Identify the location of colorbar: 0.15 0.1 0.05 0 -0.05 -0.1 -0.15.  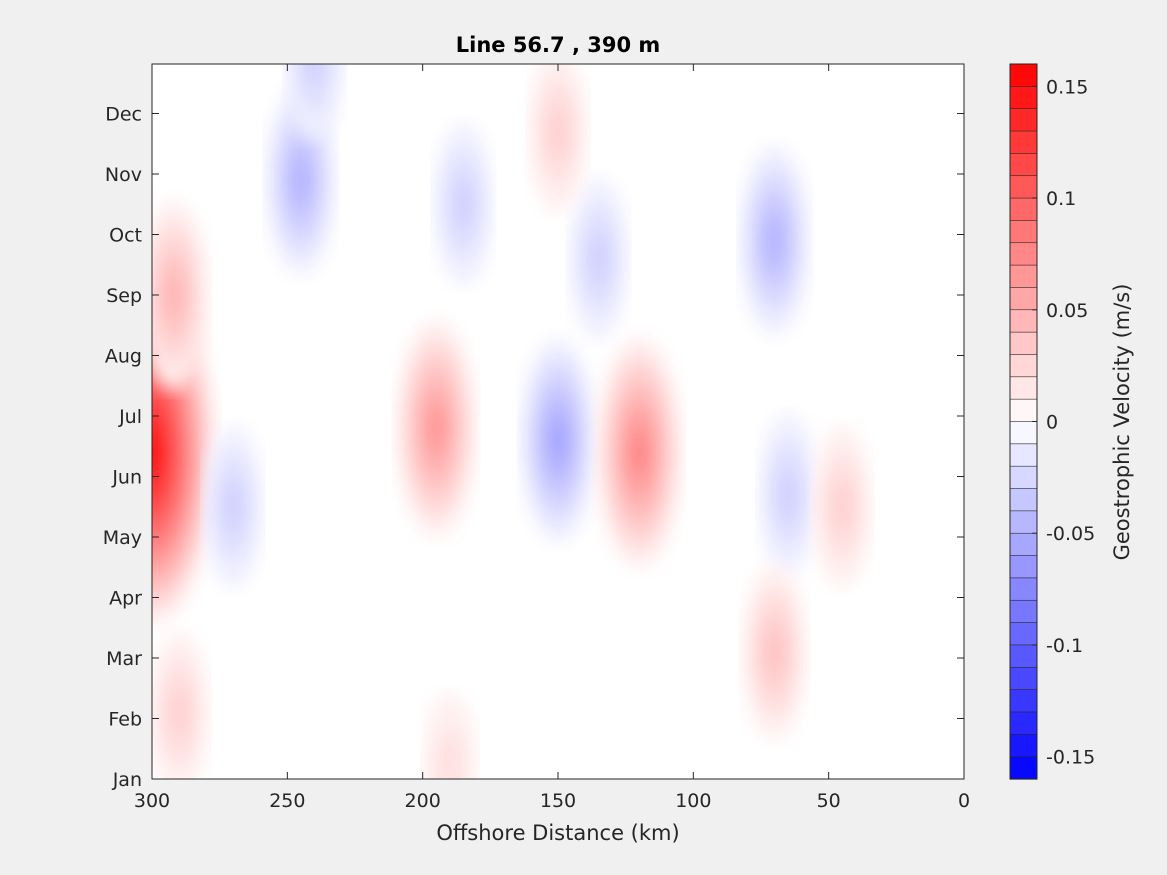
(1052, 421).